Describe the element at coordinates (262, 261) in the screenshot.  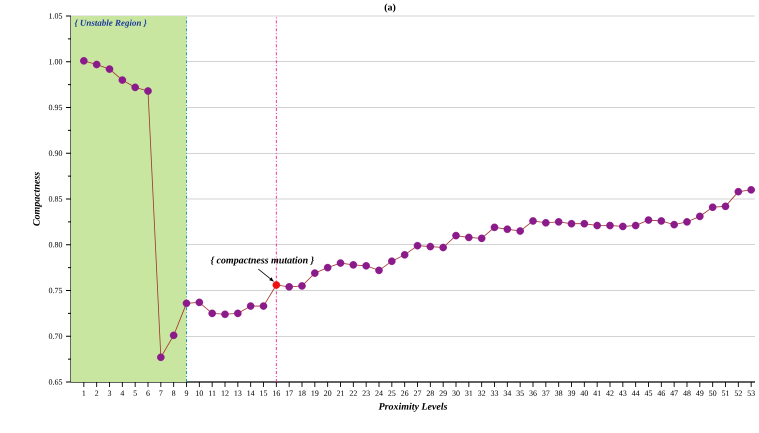
I see `annotation: { compactness mutation }` at that location.